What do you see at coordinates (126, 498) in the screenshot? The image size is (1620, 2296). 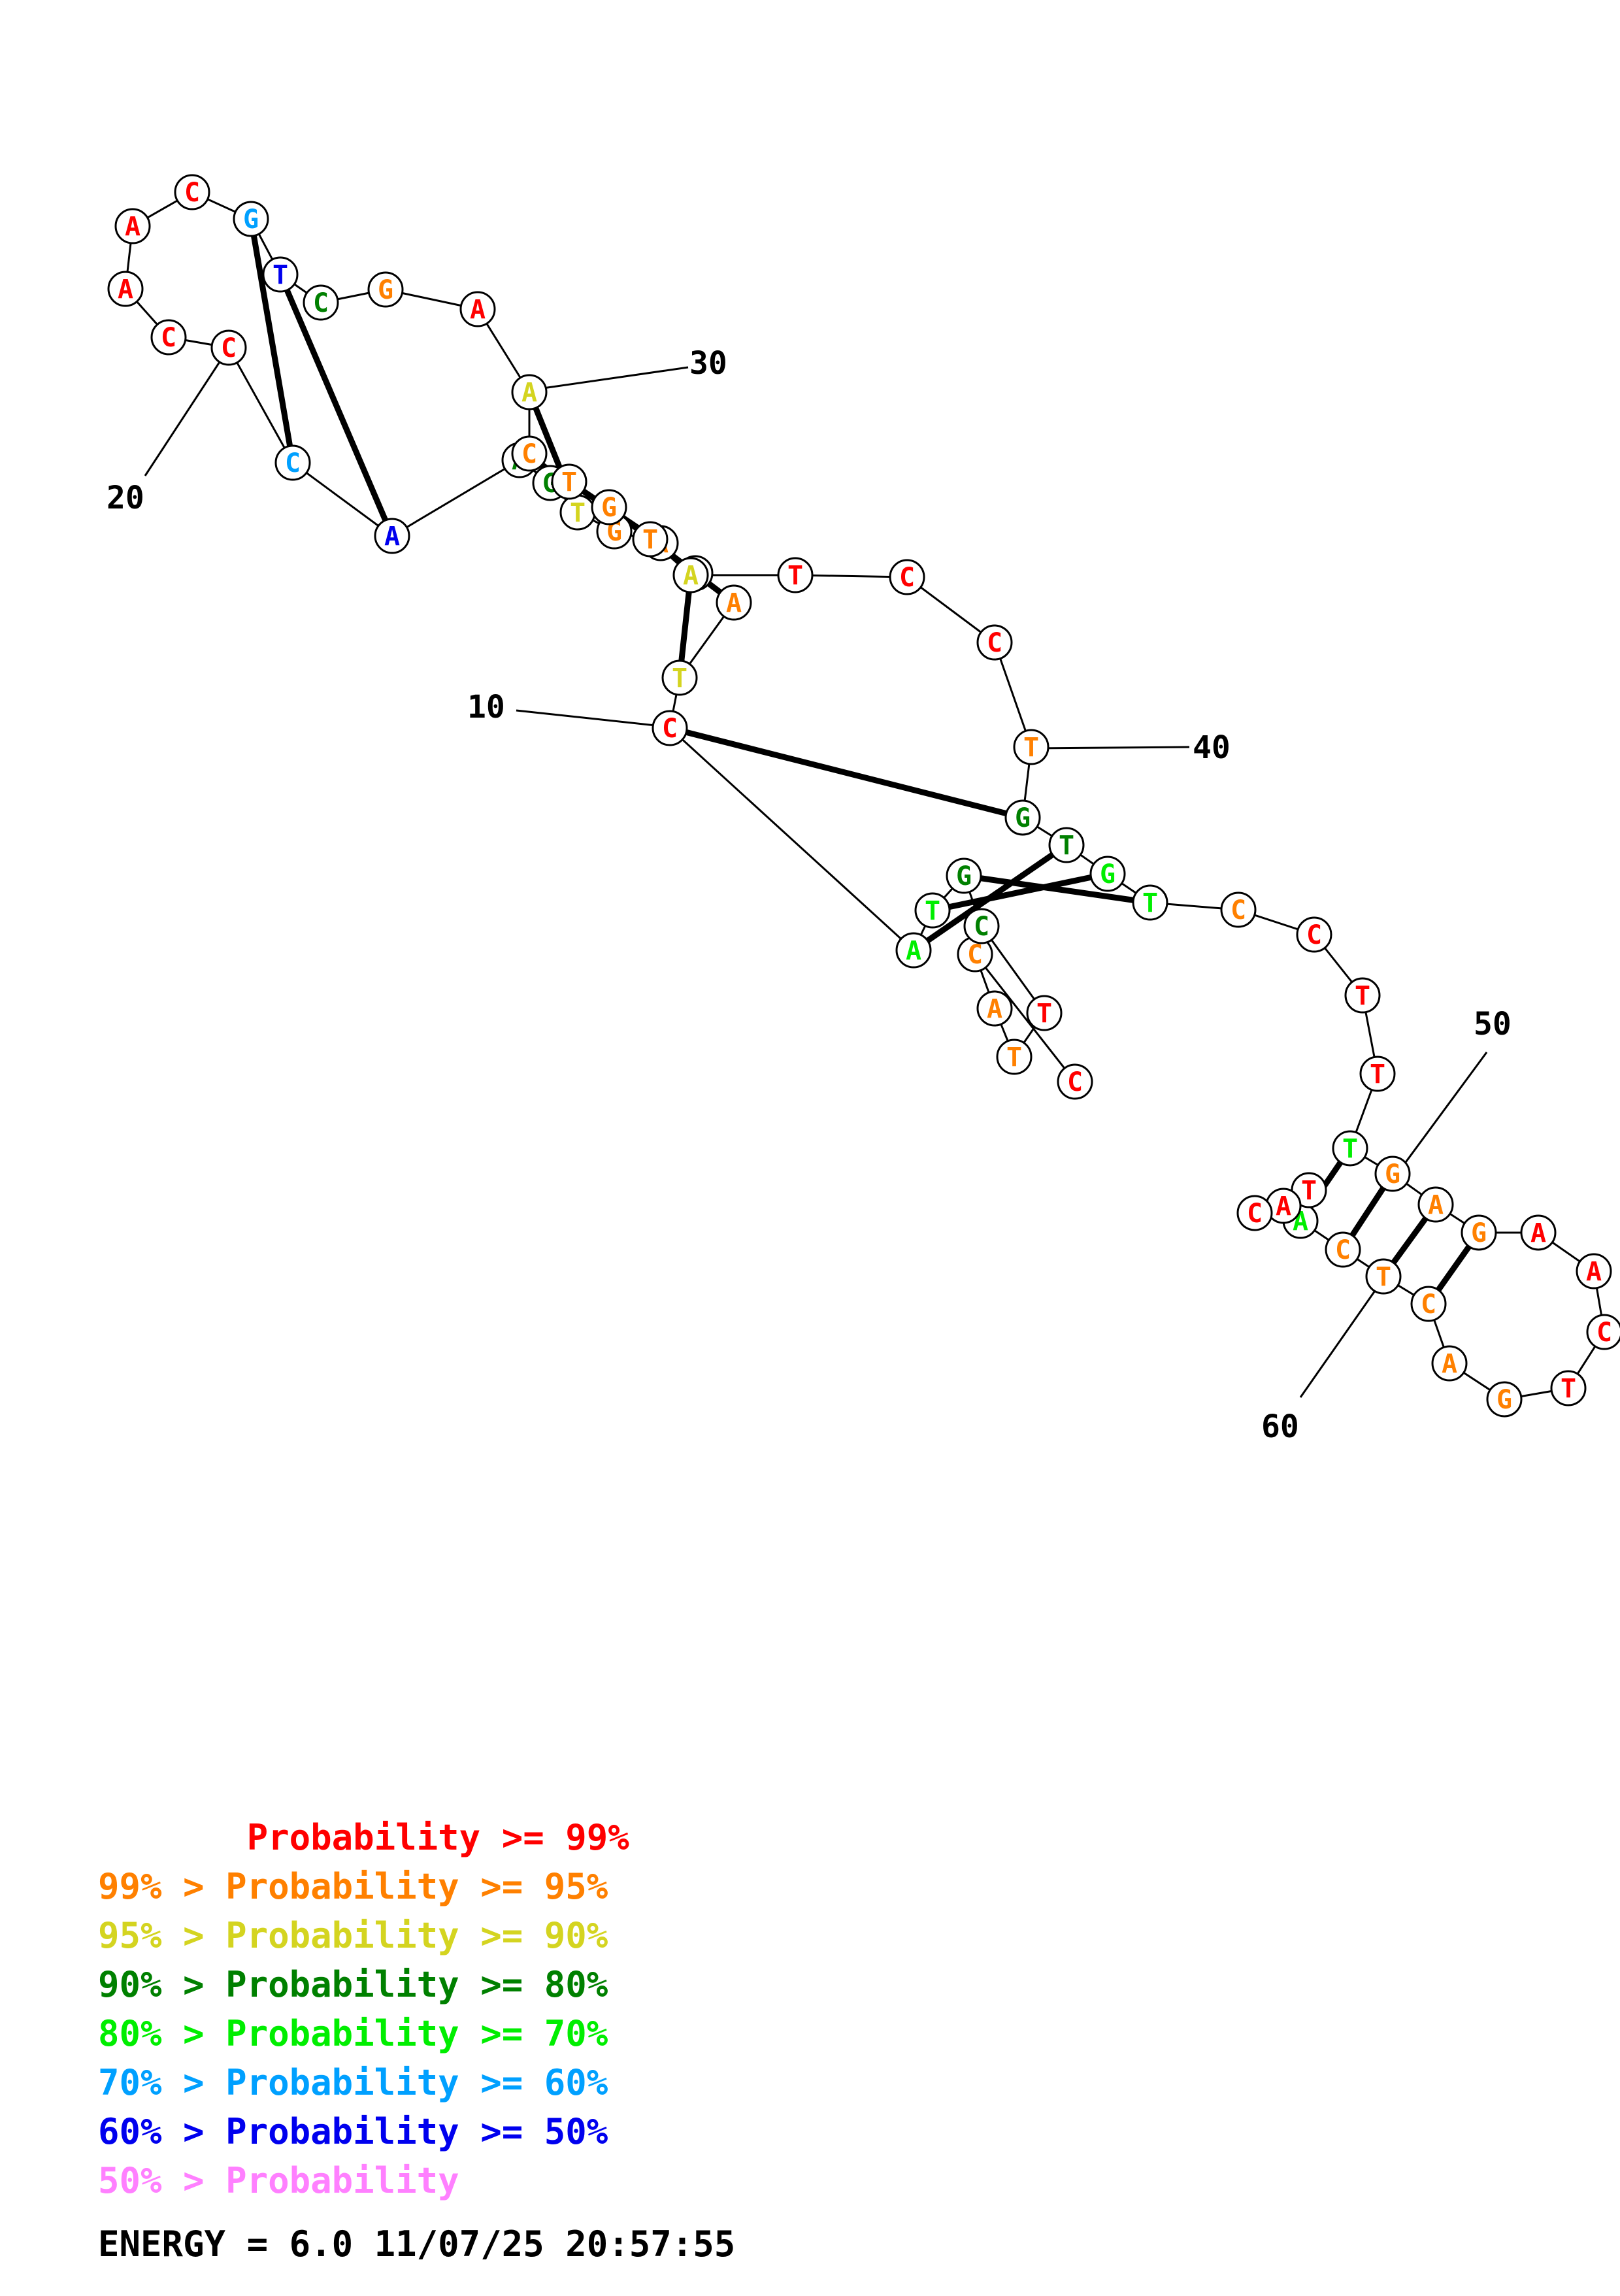 I see `position-label: 20` at bounding box center [126, 498].